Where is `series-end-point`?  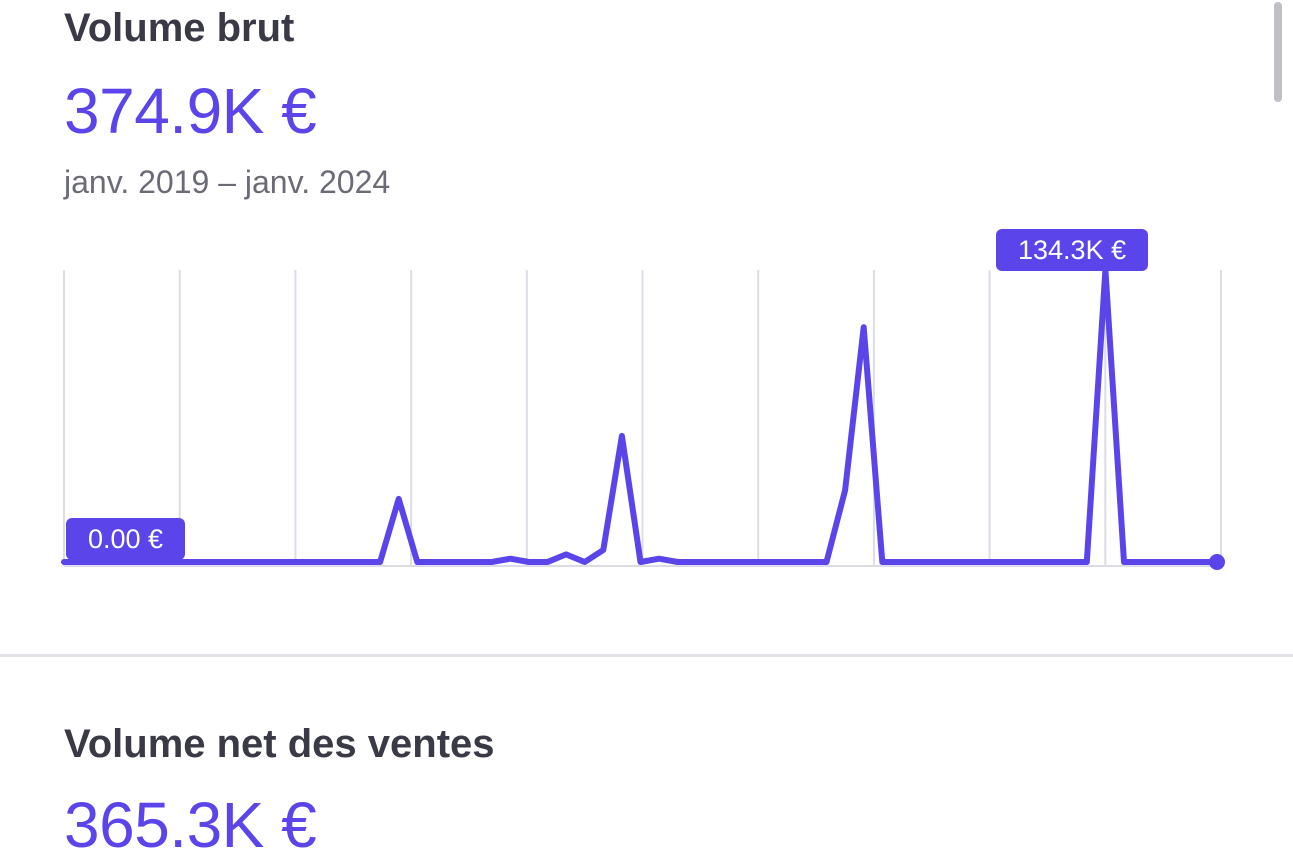
series-end-point is located at coordinates (1217, 562).